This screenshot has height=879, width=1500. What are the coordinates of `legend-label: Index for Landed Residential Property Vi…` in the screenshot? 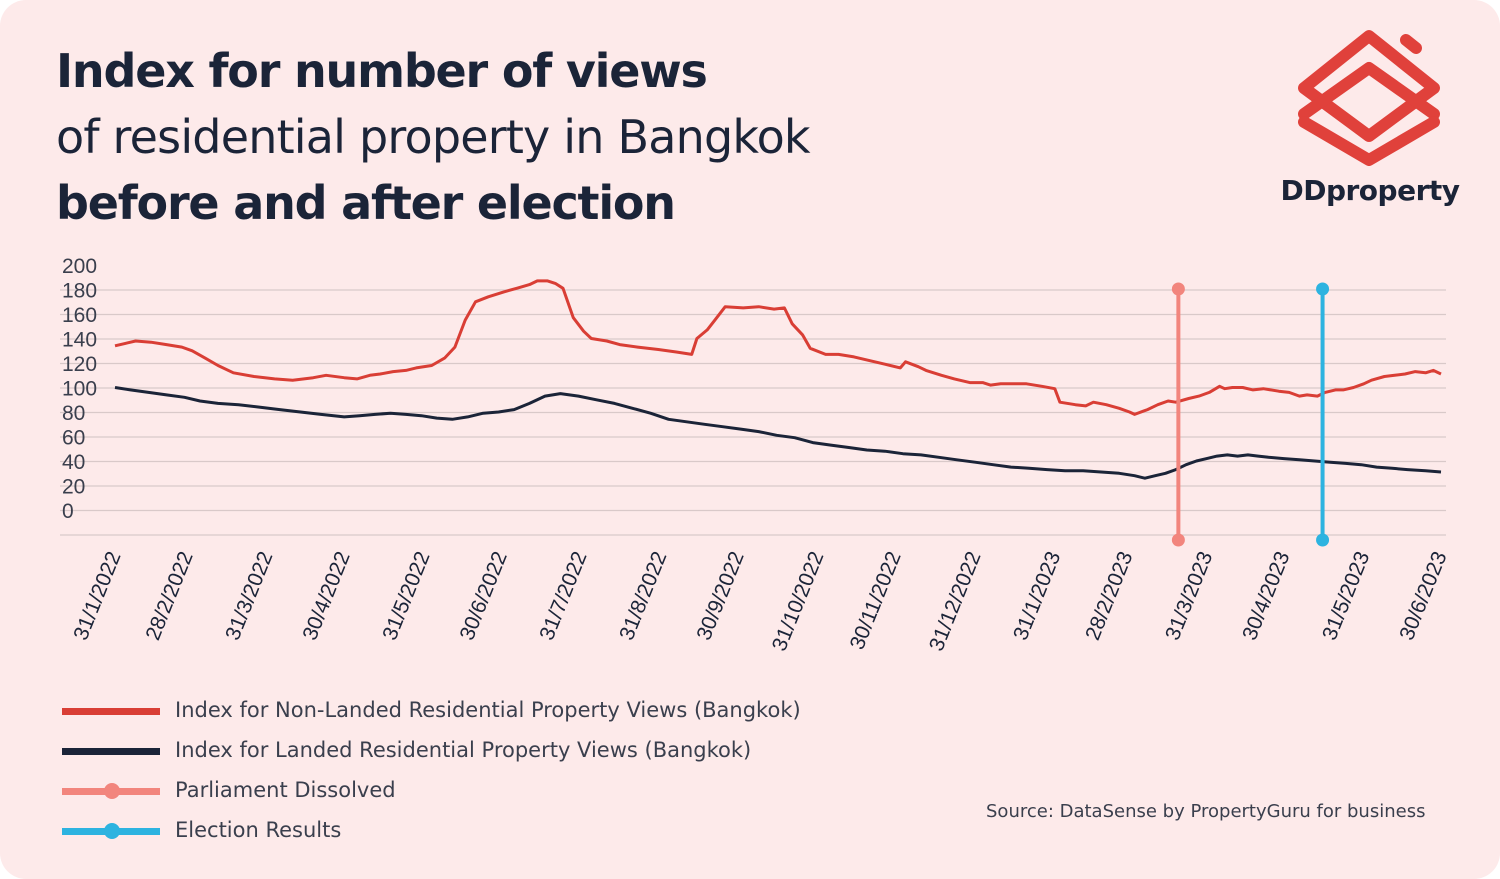 It's located at (463, 750).